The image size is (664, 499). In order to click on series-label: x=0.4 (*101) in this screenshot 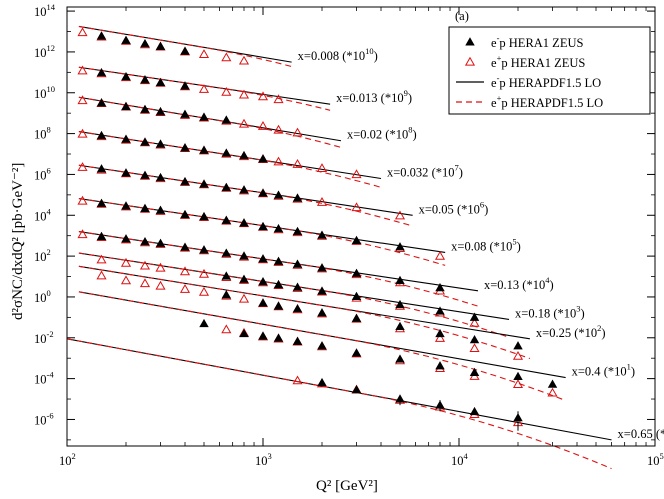, I will do `click(603, 370)`.